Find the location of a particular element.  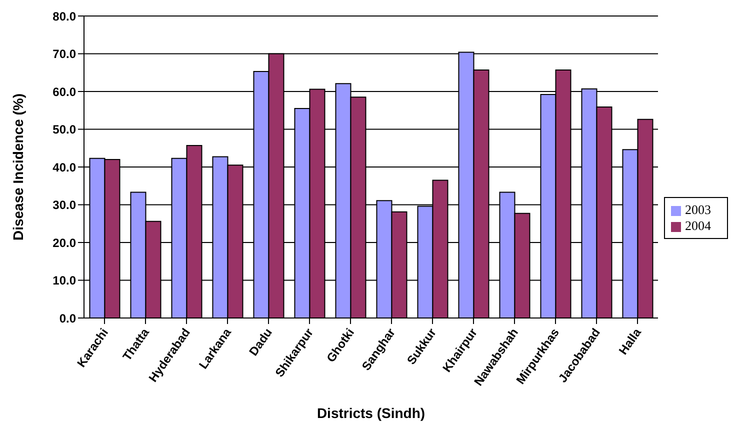

y-tick-label: 80.0 is located at coordinates (64, 16).